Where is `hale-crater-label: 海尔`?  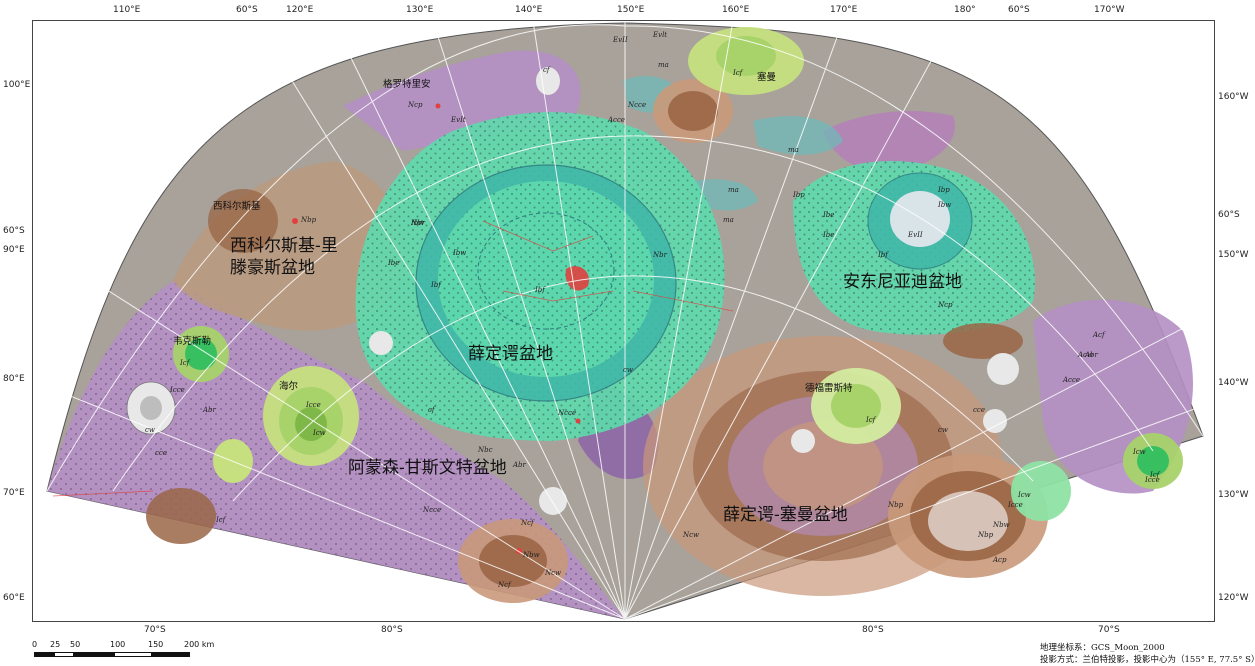
hale-crater-label: 海尔 is located at coordinates (289, 386).